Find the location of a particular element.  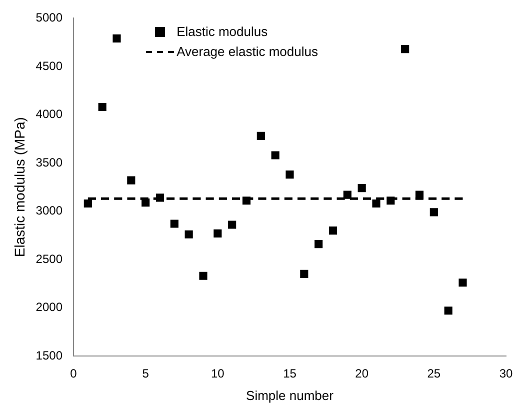

y-tick-label: 2500 is located at coordinates (49, 259).